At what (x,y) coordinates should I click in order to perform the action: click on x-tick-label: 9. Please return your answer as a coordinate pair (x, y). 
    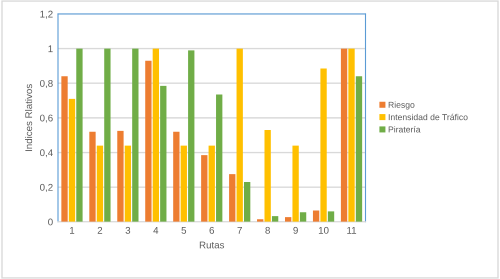
    Looking at the image, I should click on (295, 230).